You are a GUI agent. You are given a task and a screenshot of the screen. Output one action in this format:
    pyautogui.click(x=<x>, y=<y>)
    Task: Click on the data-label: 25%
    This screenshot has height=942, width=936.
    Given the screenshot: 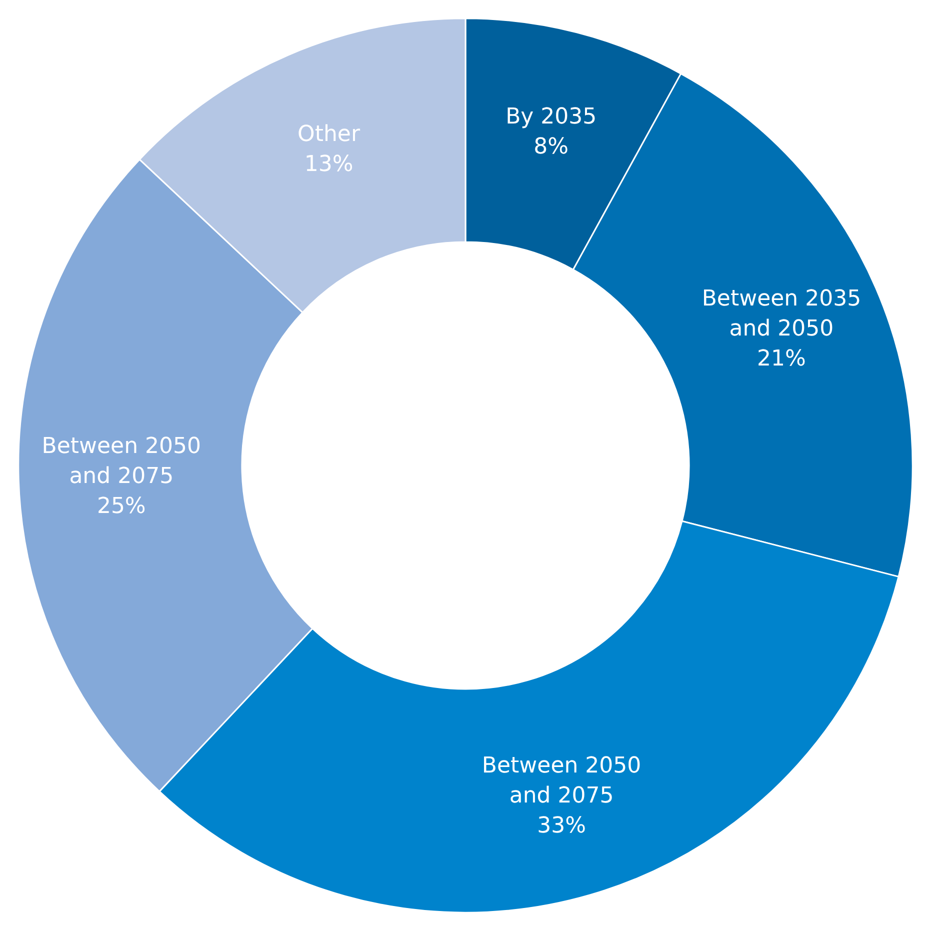 What is the action you would take?
    pyautogui.click(x=121, y=506)
    